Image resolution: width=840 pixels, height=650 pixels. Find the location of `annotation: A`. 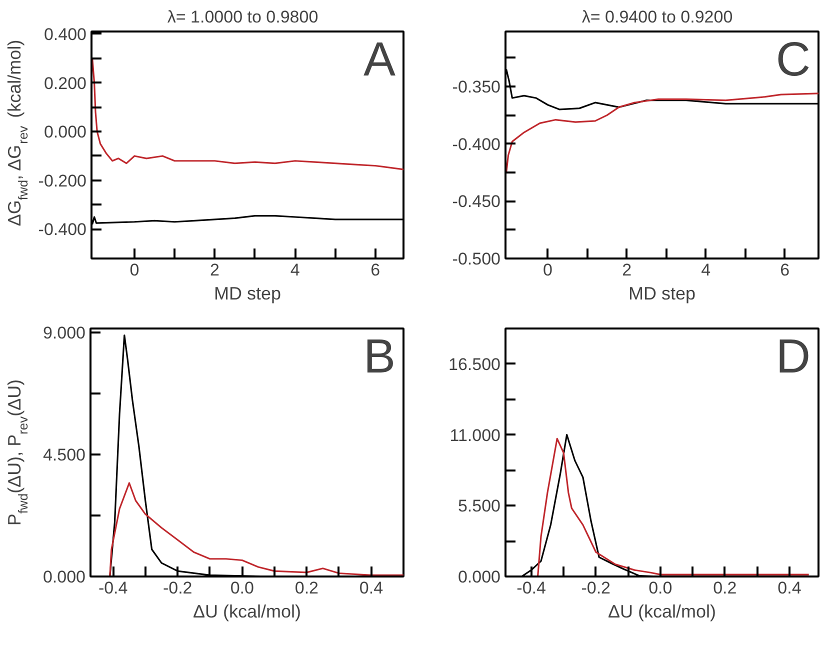

annotation: A is located at coordinates (379, 60).